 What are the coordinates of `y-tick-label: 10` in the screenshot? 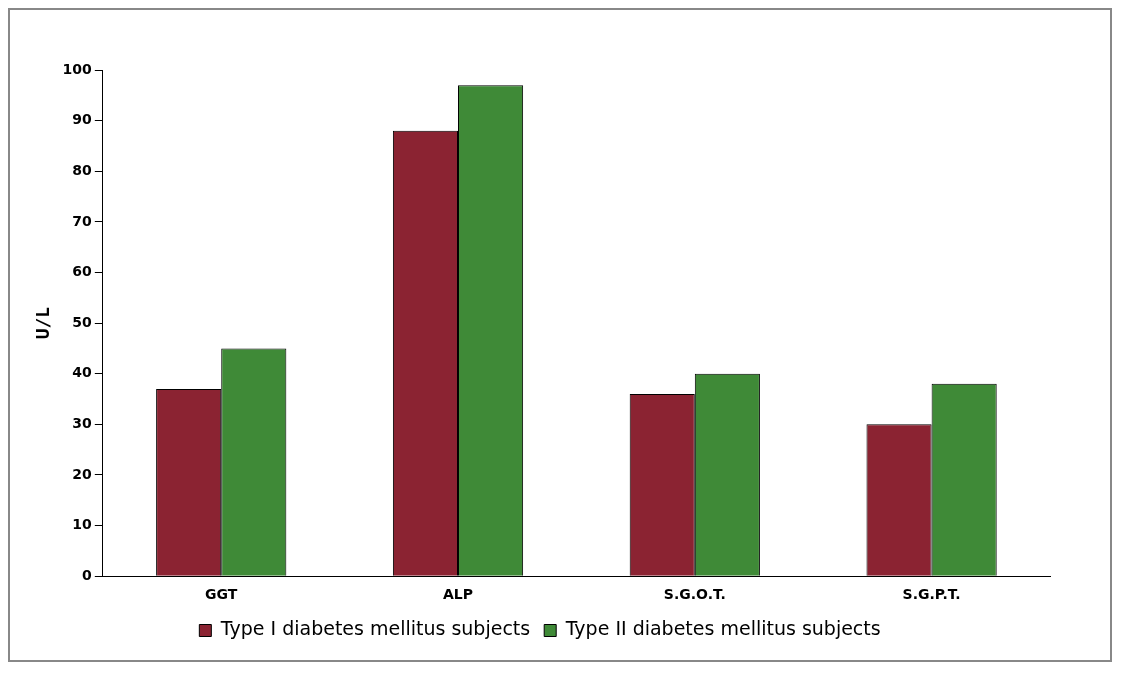 It's located at (82, 524).